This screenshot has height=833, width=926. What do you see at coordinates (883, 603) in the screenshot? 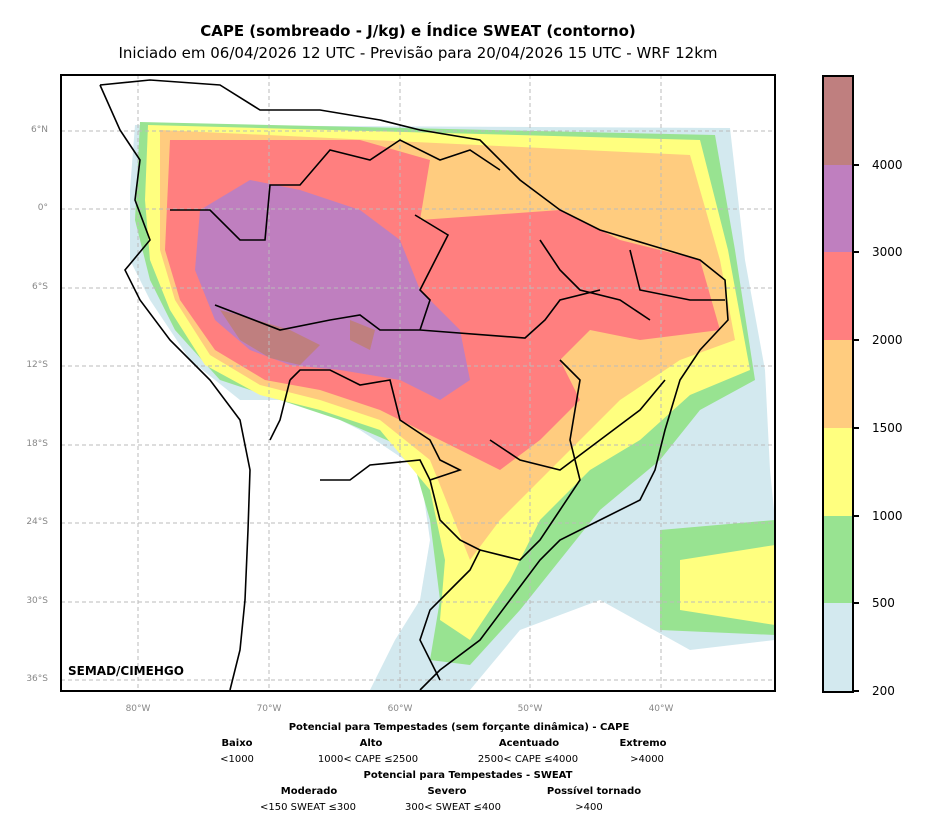
I see `colorbar-tick-label: 500` at bounding box center [883, 603].